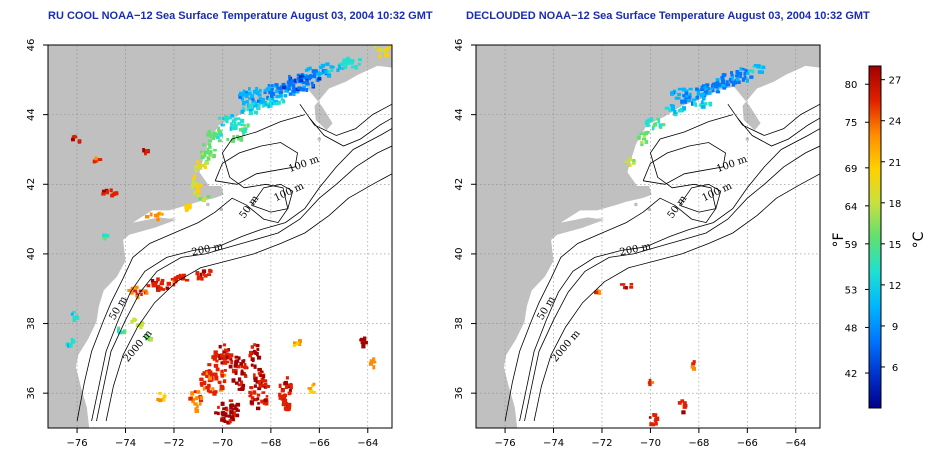  What do you see at coordinates (459, 254) in the screenshot?
I see `y-tick-label: 40` at bounding box center [459, 254].